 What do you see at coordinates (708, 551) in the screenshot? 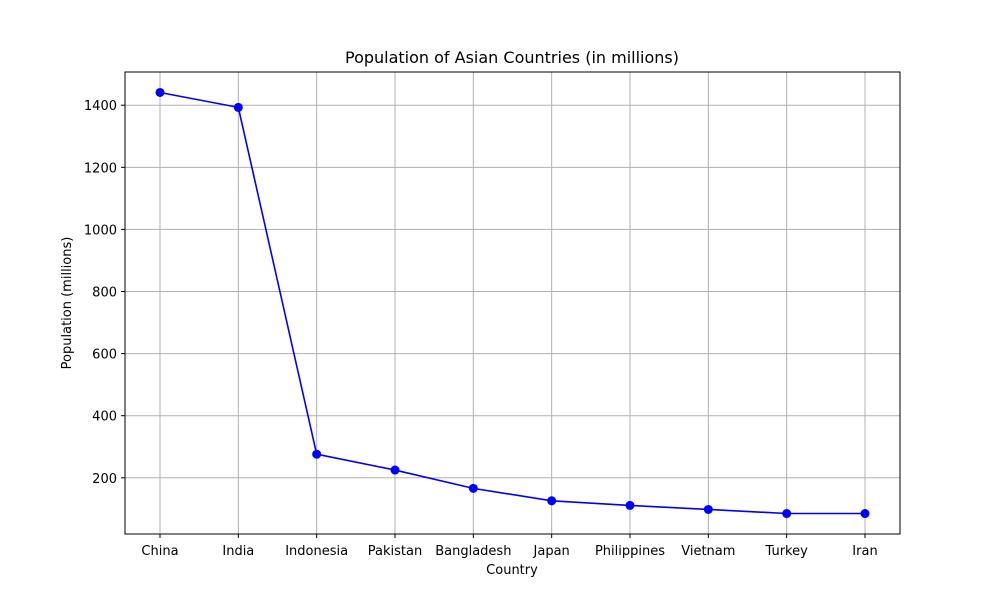
I see `x-tick-label: Vietnam` at bounding box center [708, 551].